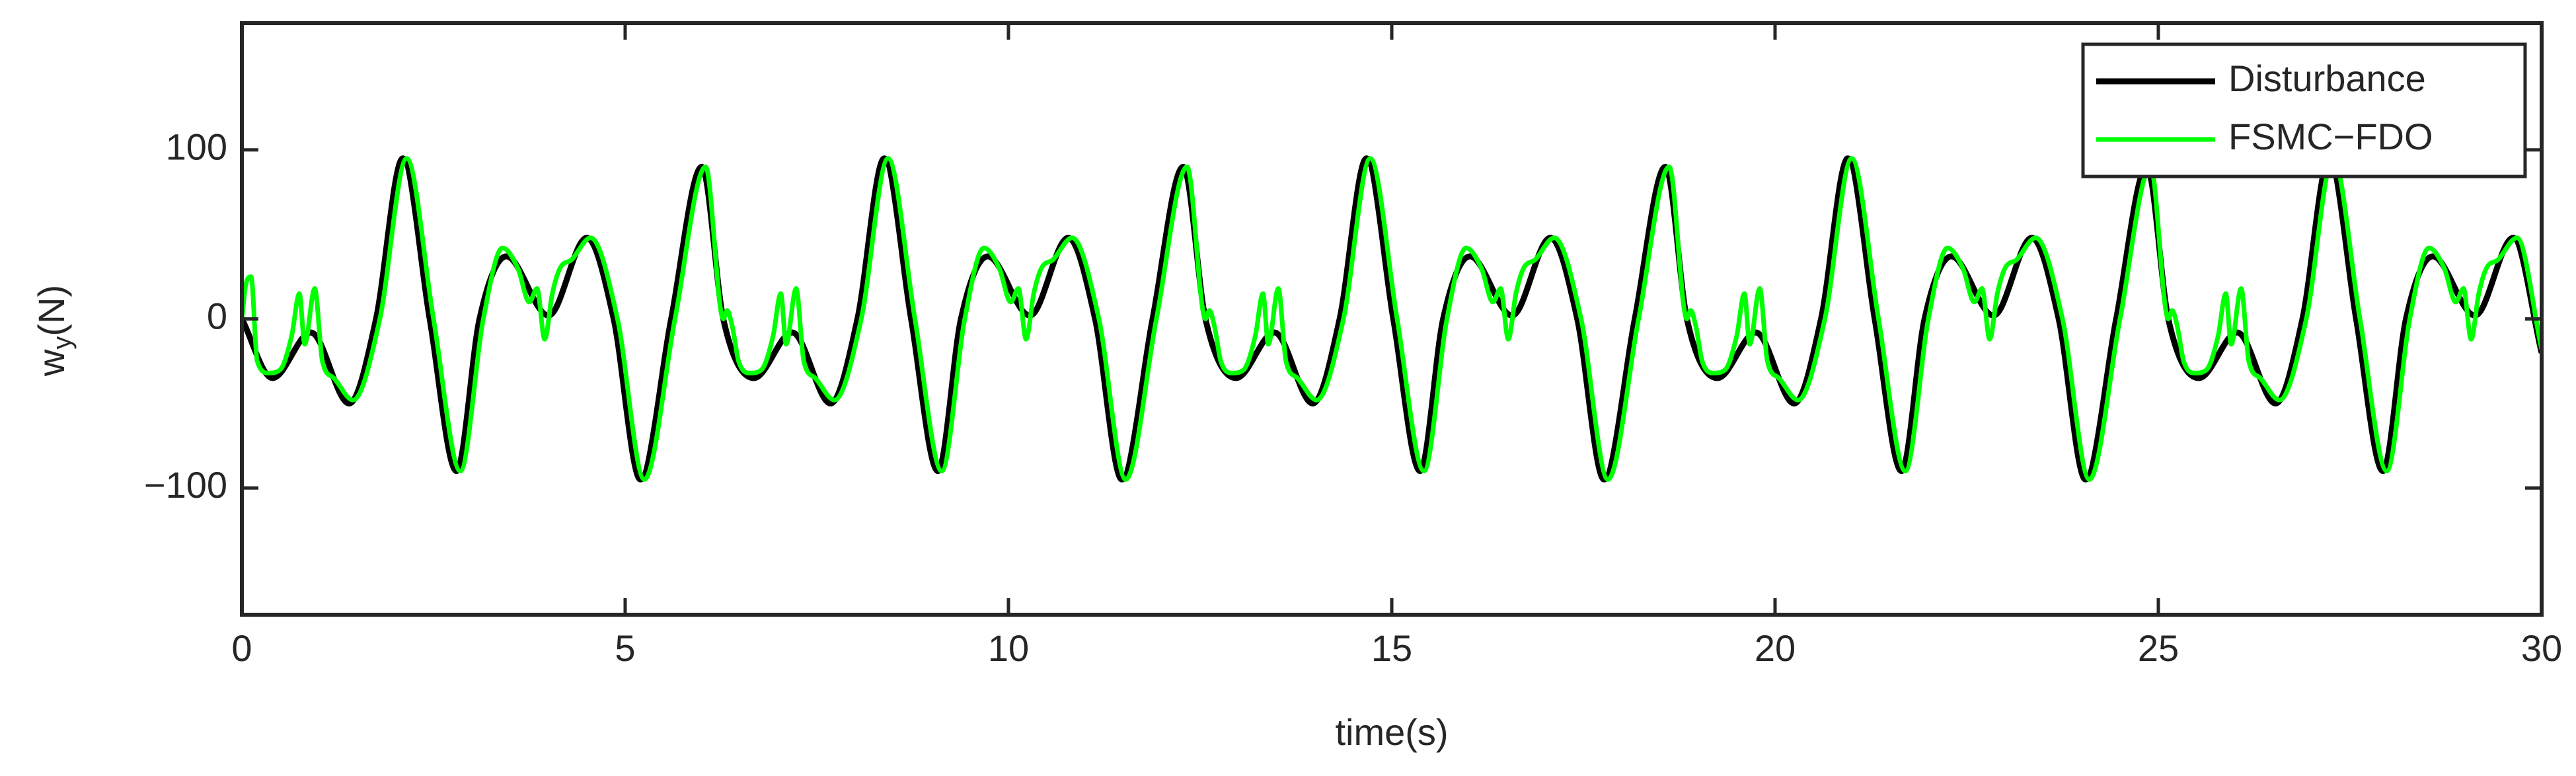 This screenshot has height=776, width=2576. What do you see at coordinates (2158, 648) in the screenshot?
I see `x-tick-label: 25` at bounding box center [2158, 648].